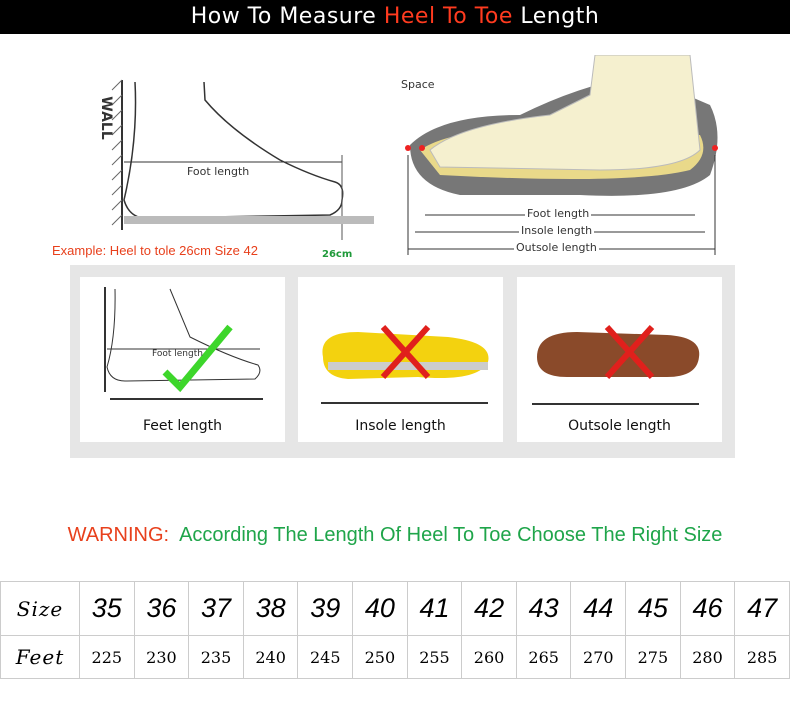 The width and height of the screenshot is (790, 709). I want to click on outsole-illustration, so click(616, 364).